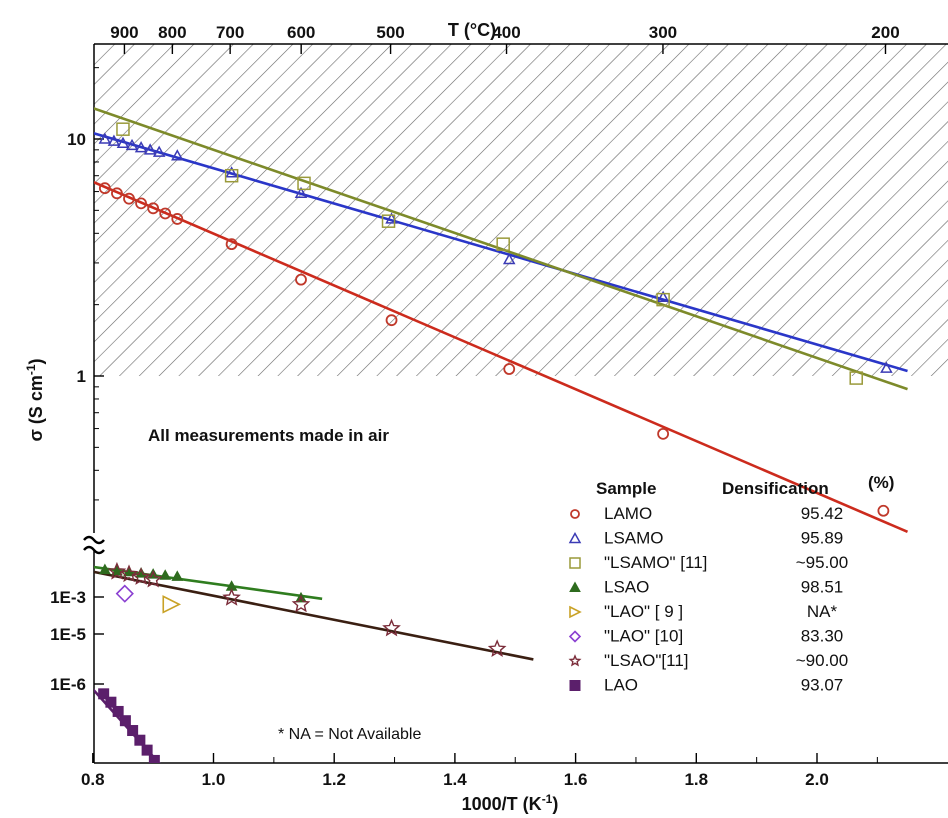 This screenshot has width=948, height=818. I want to click on y-lower-tick-label: 1E-5, so click(68, 634).